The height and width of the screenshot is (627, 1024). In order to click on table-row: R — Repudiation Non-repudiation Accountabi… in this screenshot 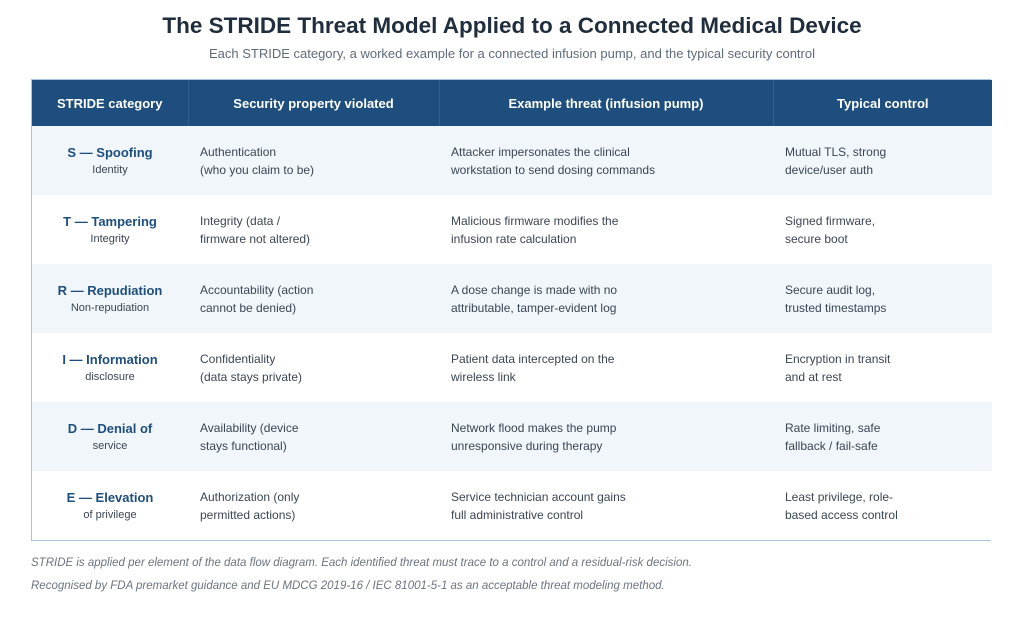, I will do `click(512, 298)`.